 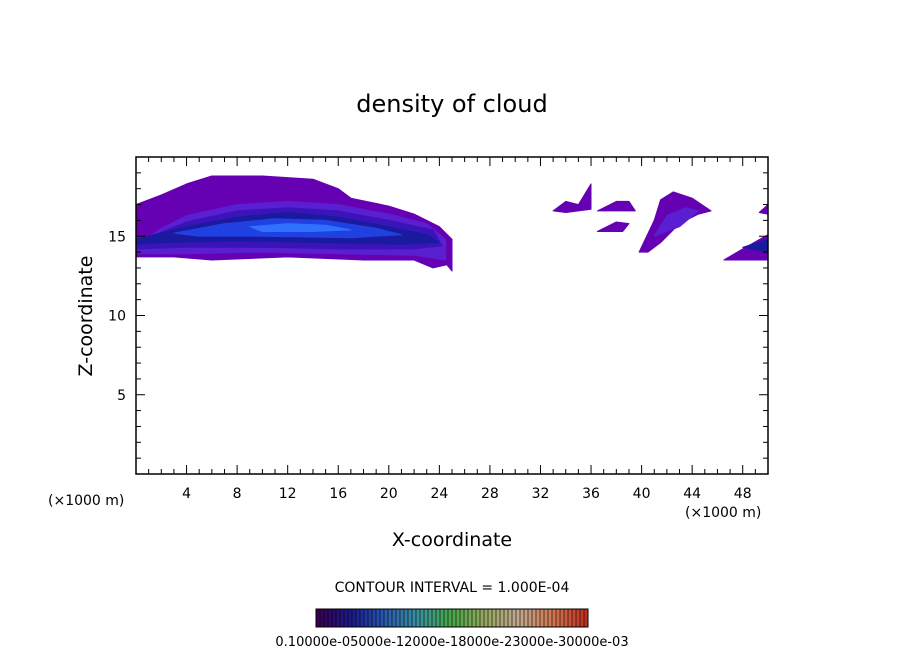 I want to click on x-tick-label: 16, so click(x=338, y=494).